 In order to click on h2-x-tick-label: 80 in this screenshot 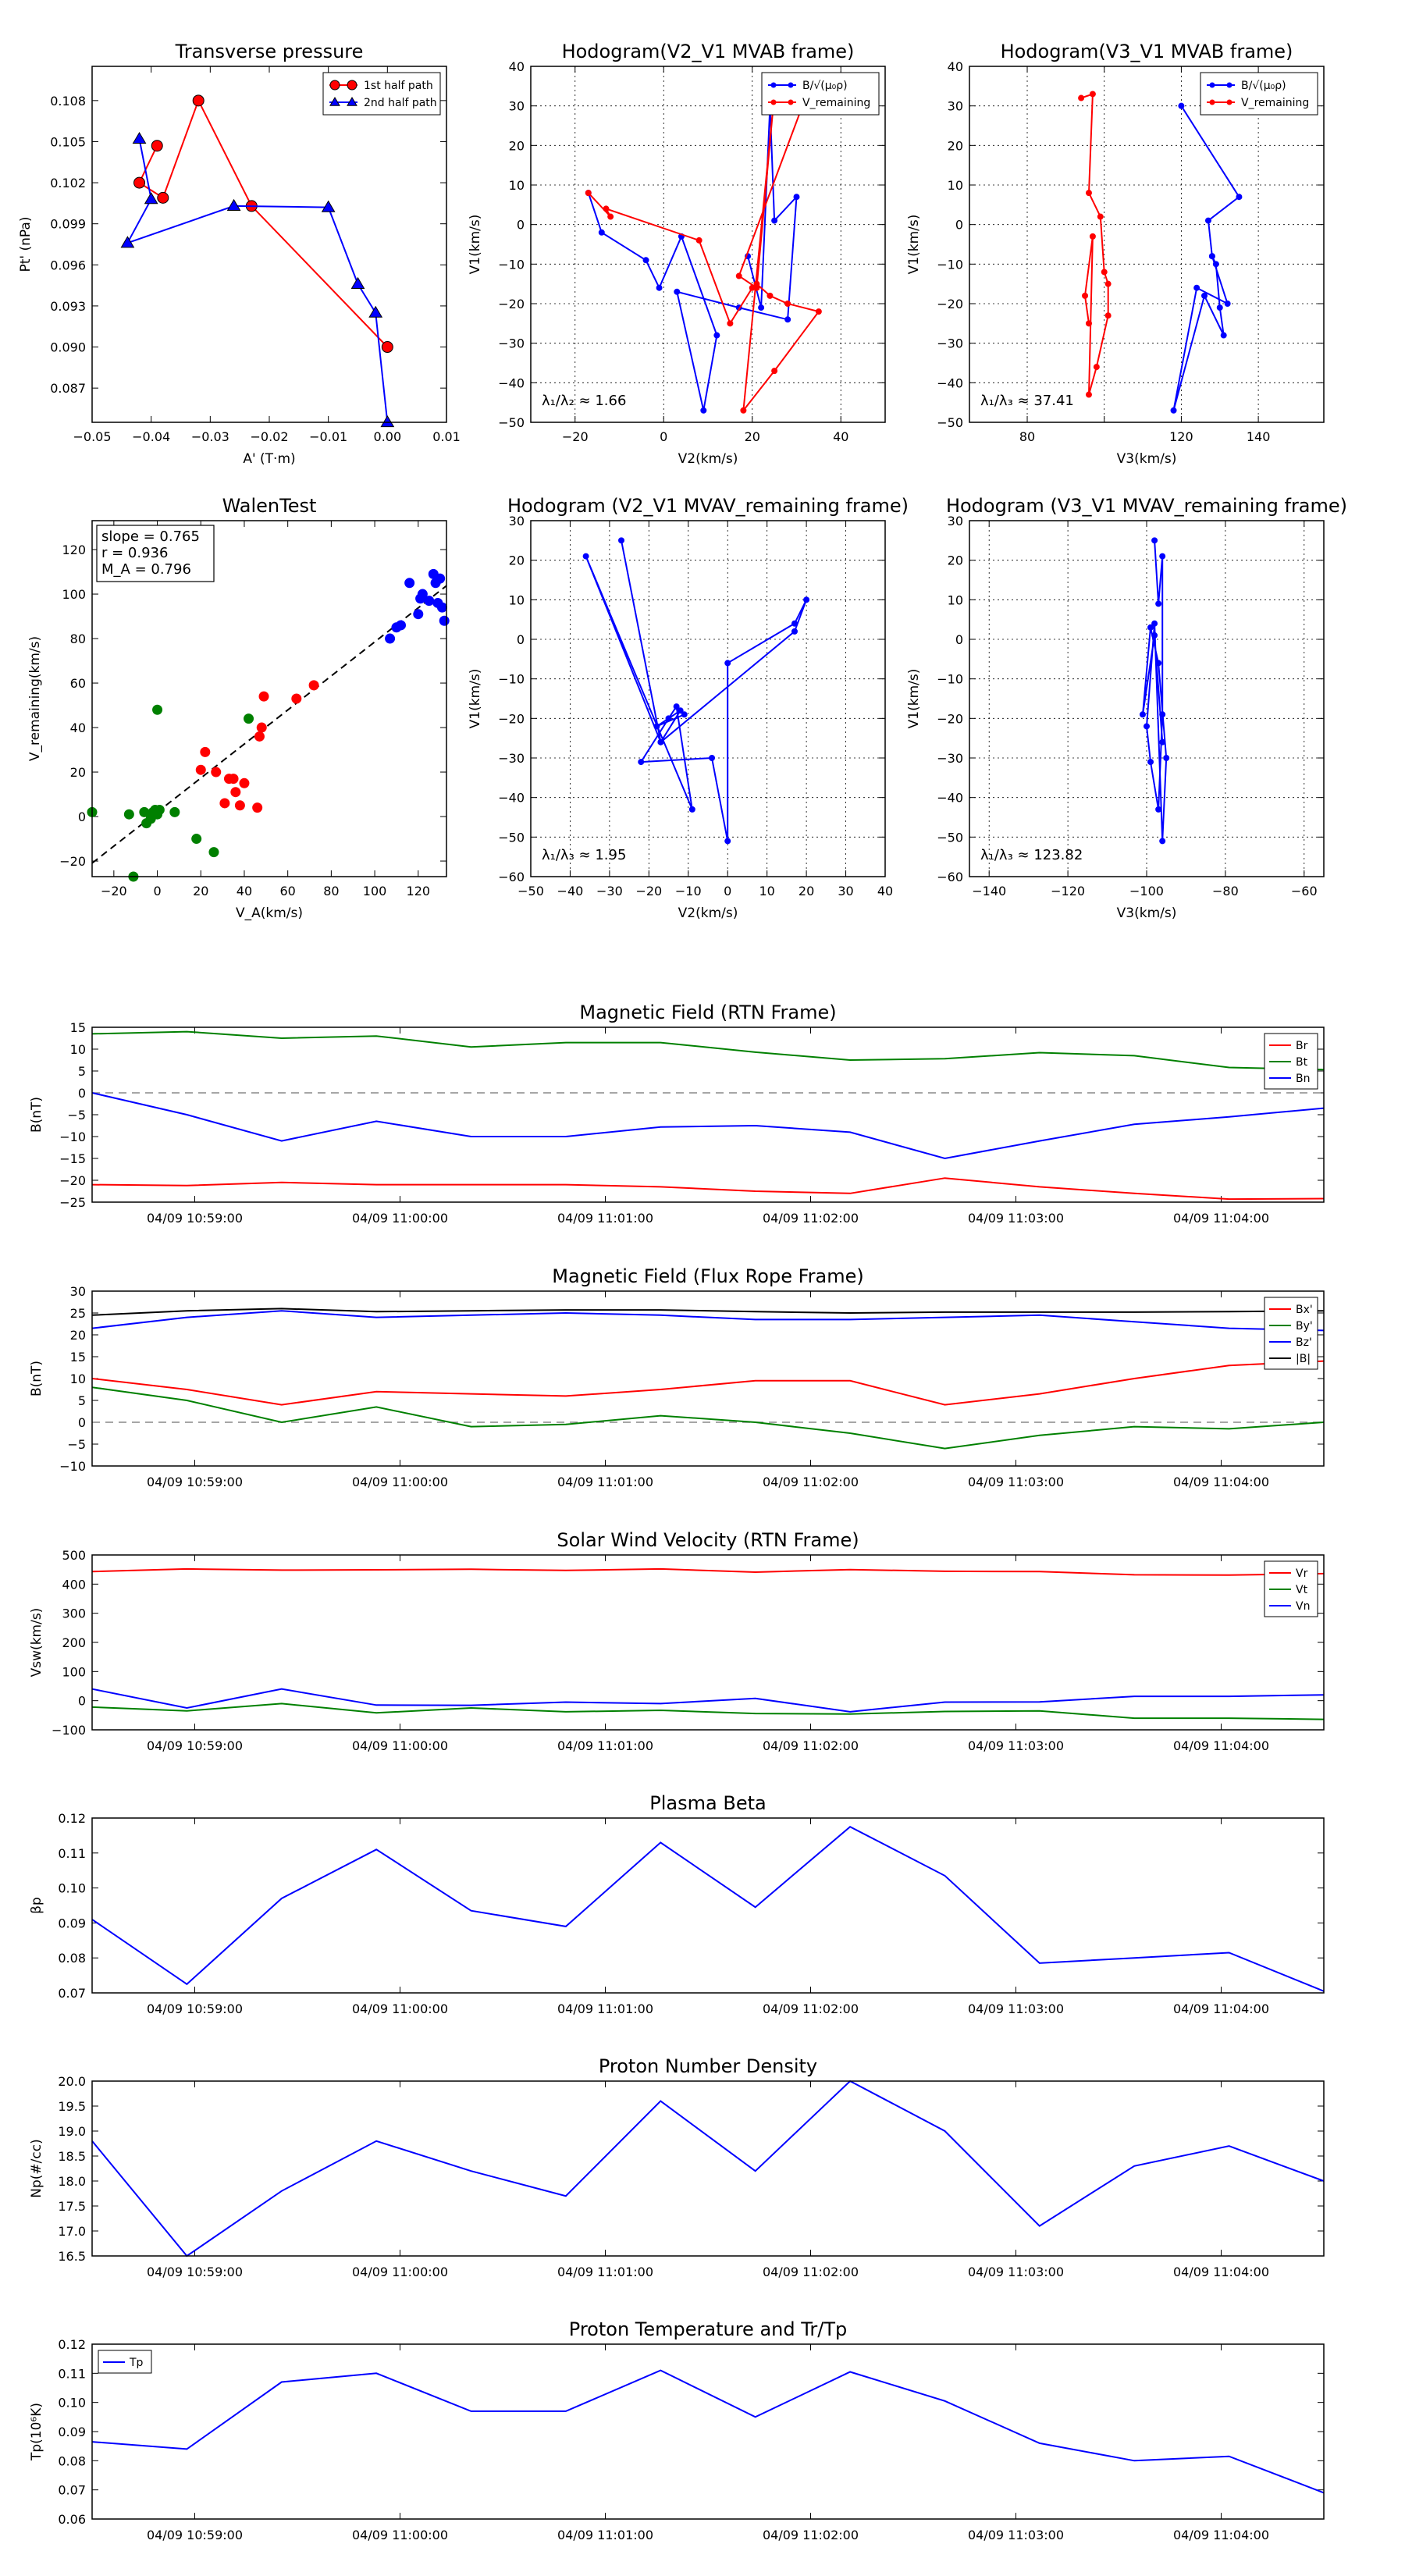, I will do `click(1027, 436)`.